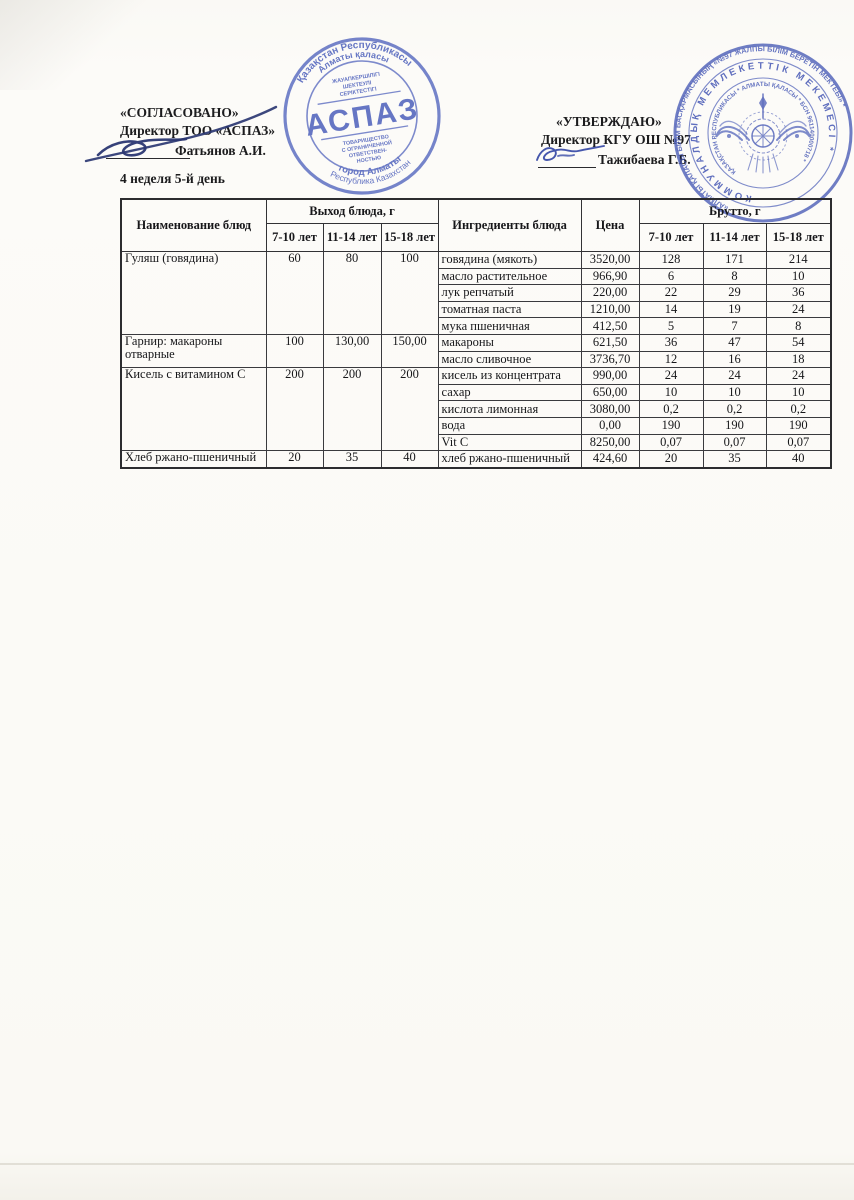 The width and height of the screenshot is (854, 1200). I want to click on approved-signer-name: Тажибаева Г.Б., so click(644, 159).